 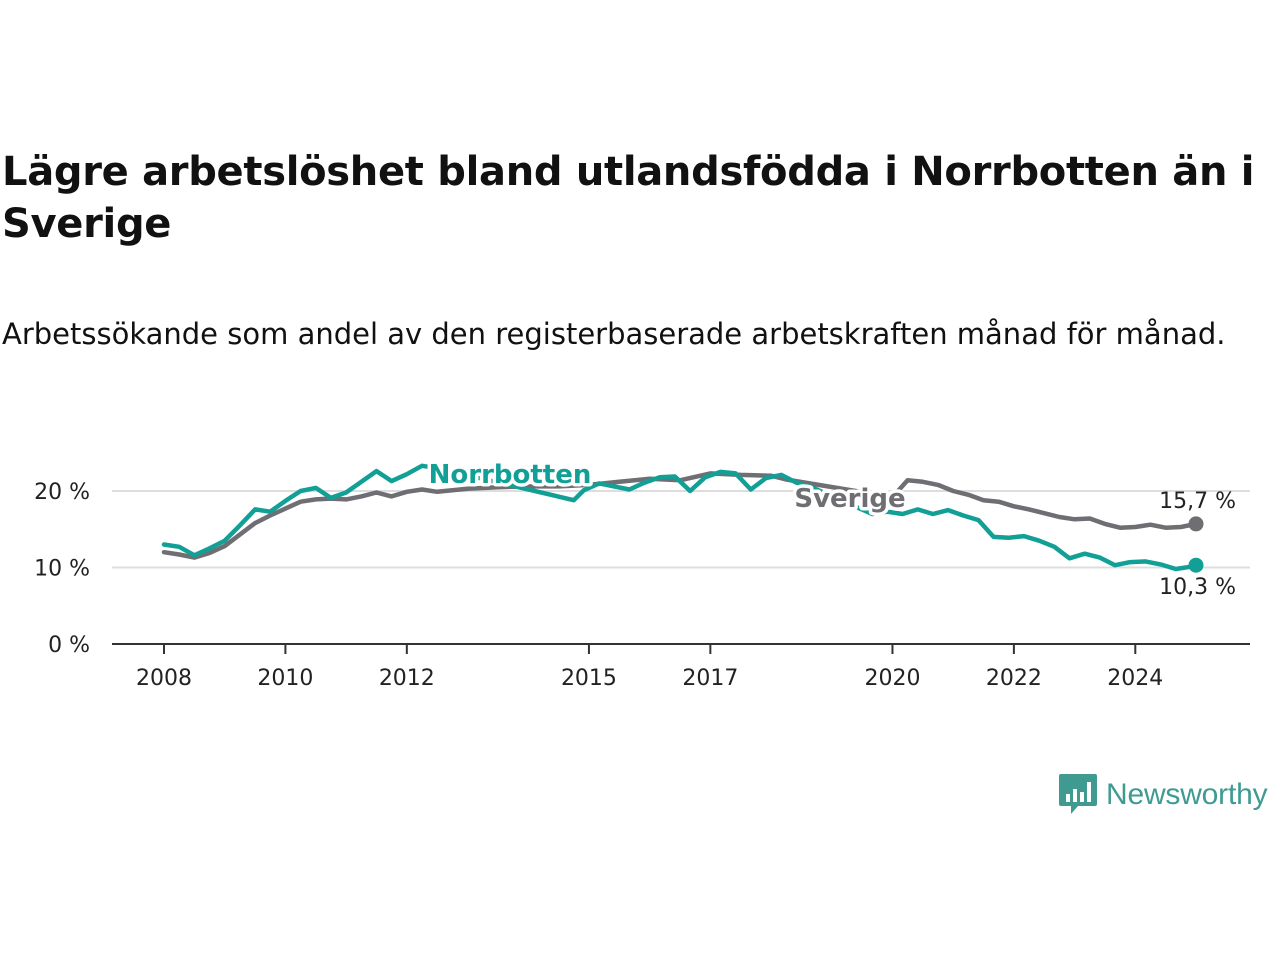 What do you see at coordinates (62, 492) in the screenshot?
I see `y-tick-label: 20 %` at bounding box center [62, 492].